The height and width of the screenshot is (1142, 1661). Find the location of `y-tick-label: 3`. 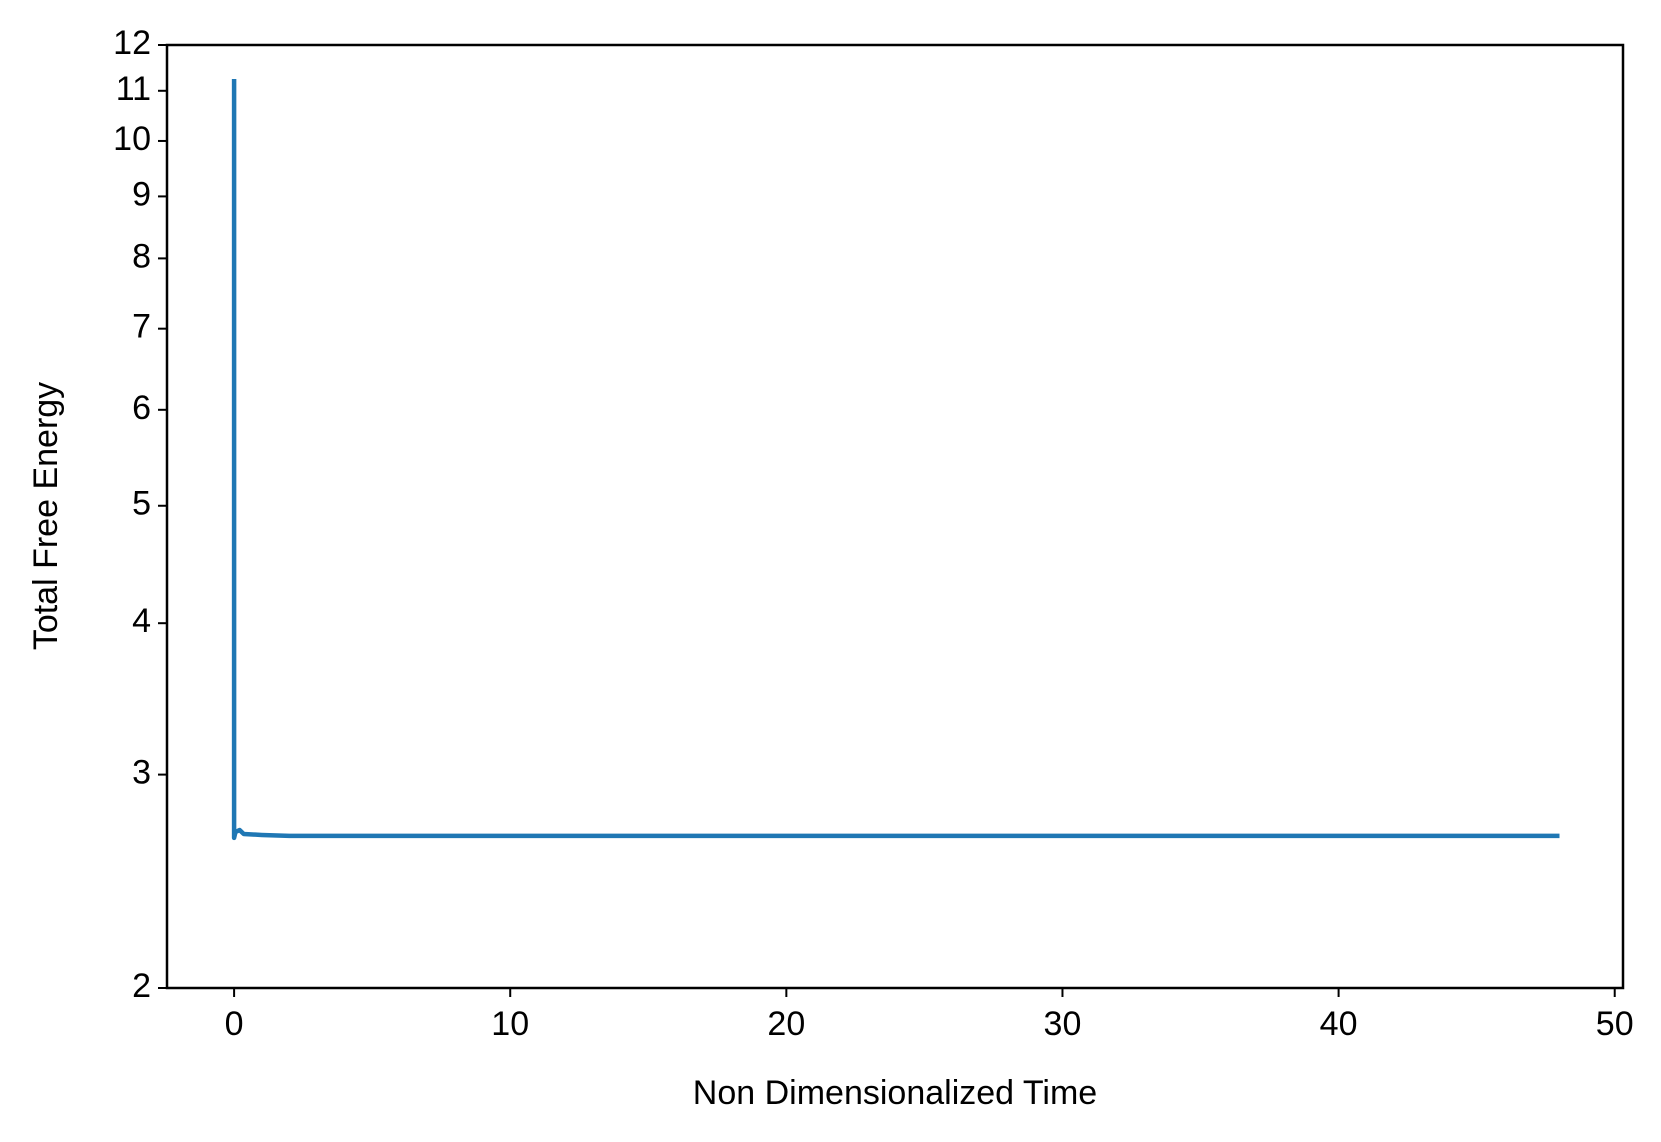

y-tick-label: 3 is located at coordinates (141, 773).